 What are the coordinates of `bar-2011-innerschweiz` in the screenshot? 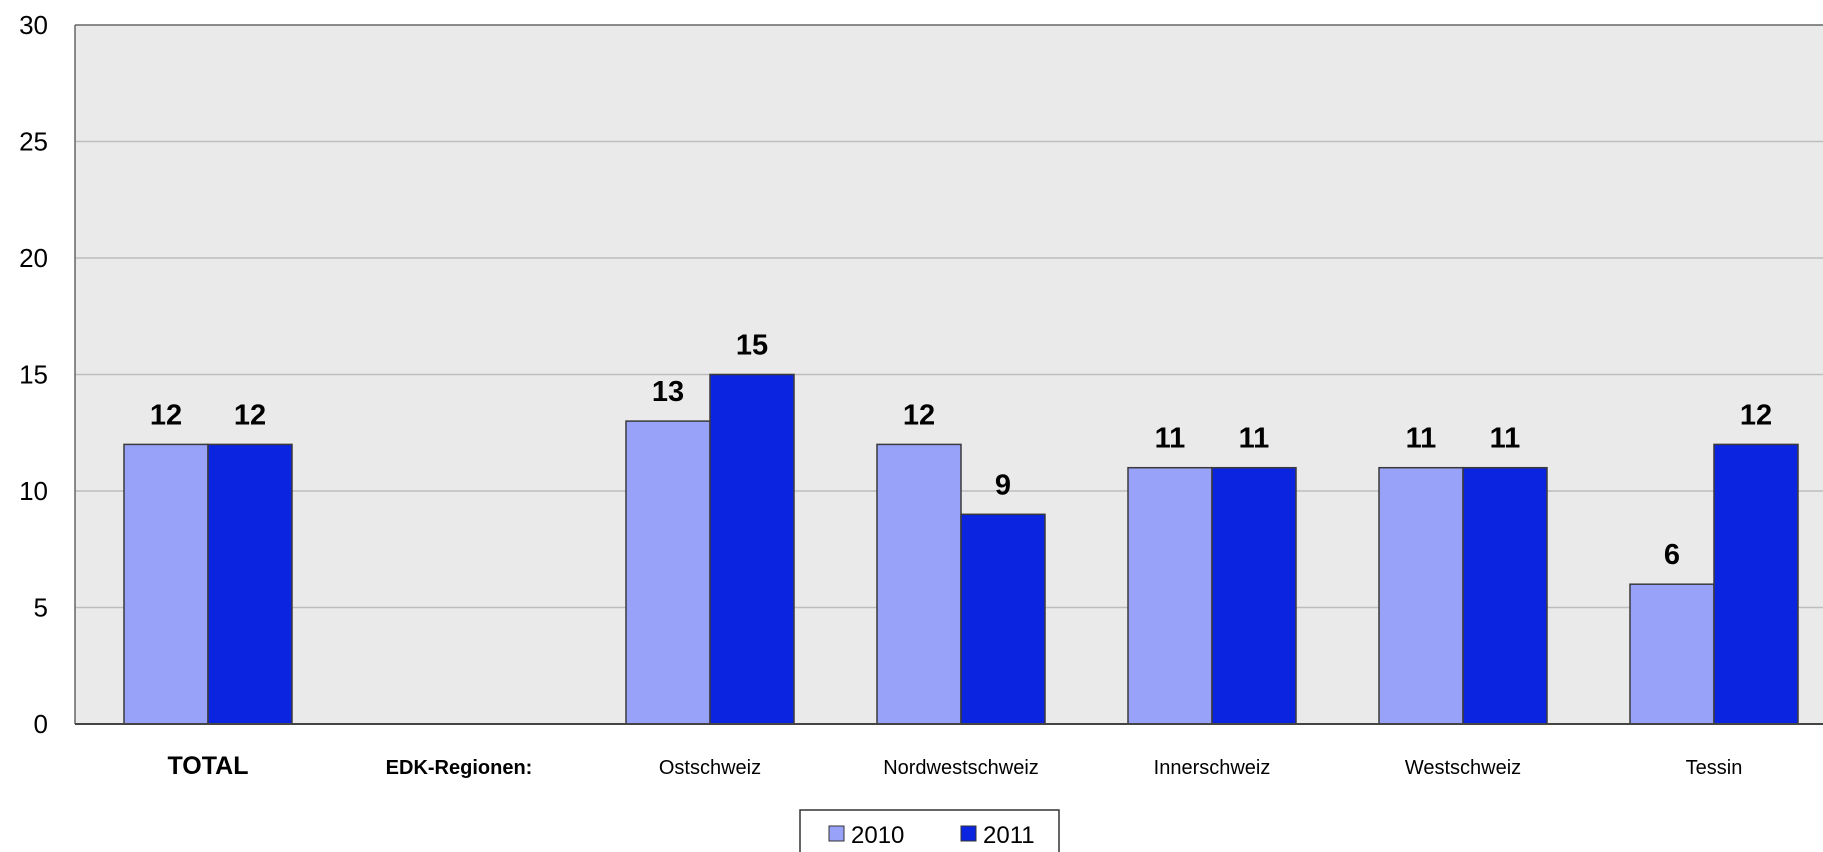 It's located at (1254, 595).